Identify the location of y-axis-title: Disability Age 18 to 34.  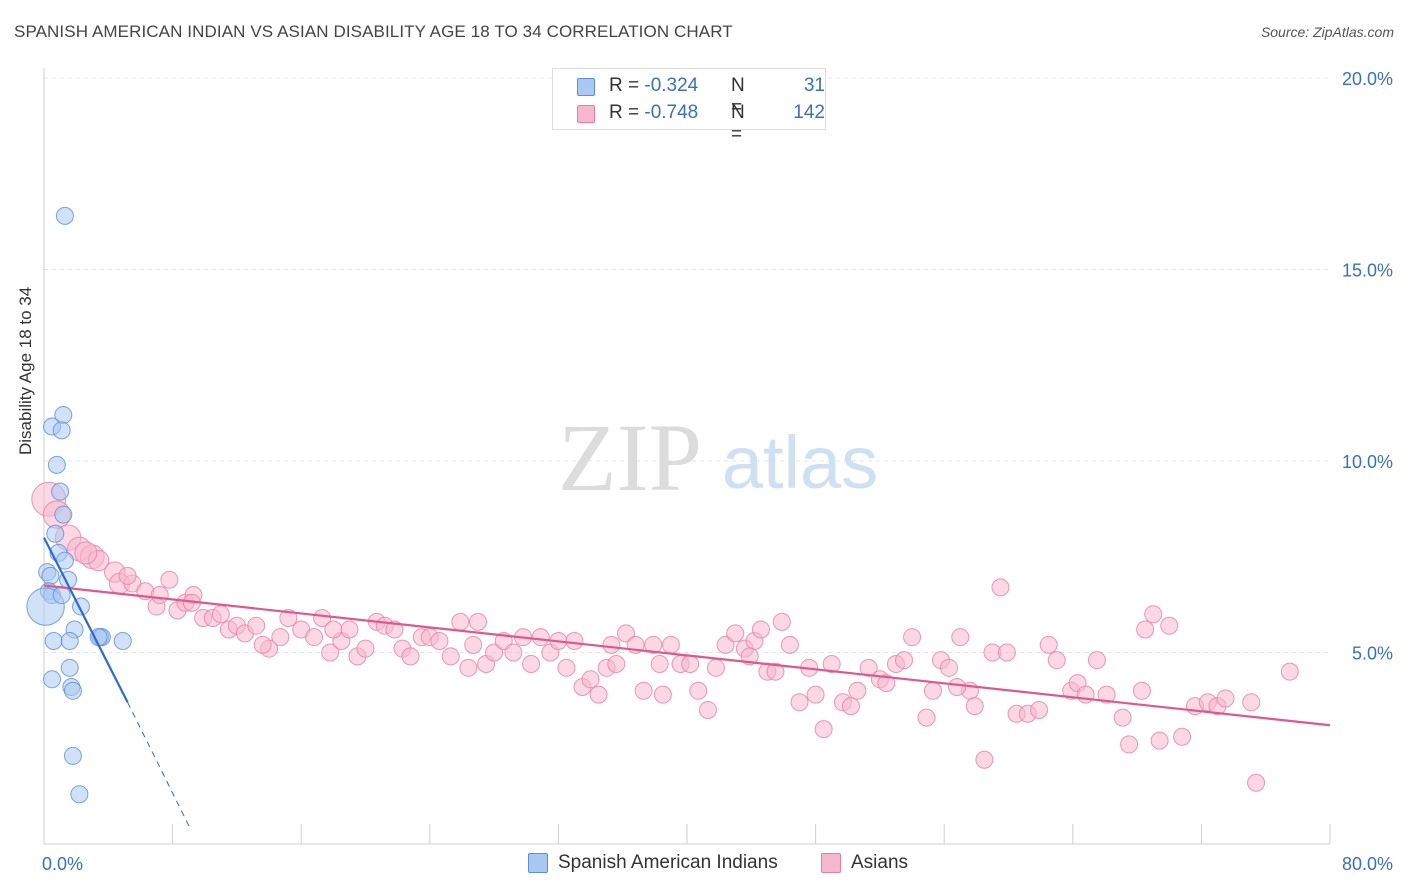
(25, 370).